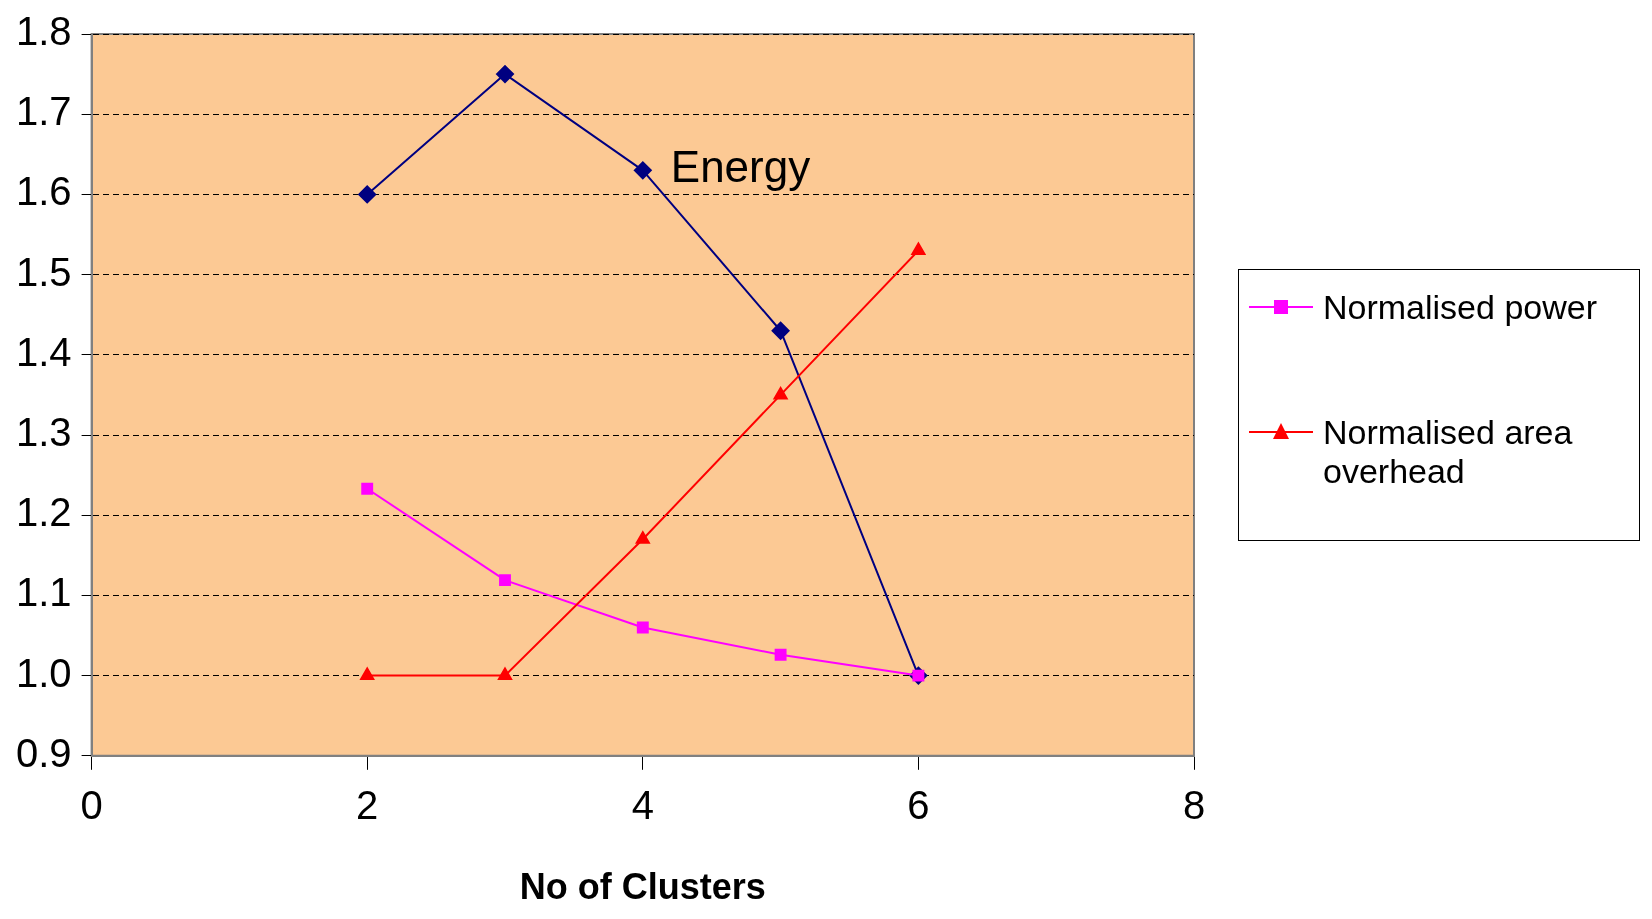 The height and width of the screenshot is (919, 1652). Describe the element at coordinates (44, 111) in the screenshot. I see `y-tick-label: 1.7` at that location.